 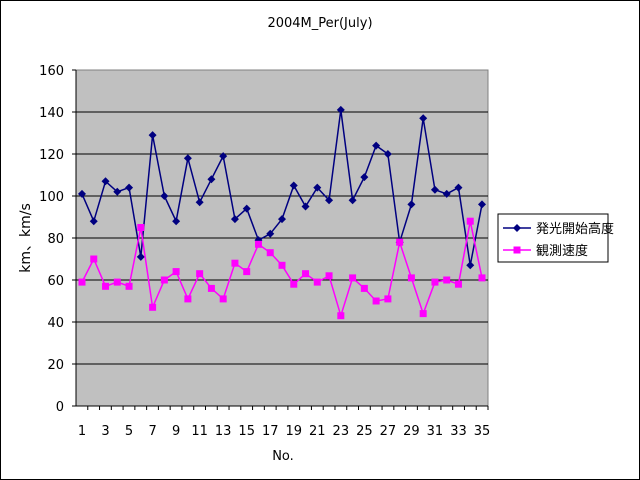 What do you see at coordinates (435, 431) in the screenshot?
I see `x-tick-label: 31` at bounding box center [435, 431].